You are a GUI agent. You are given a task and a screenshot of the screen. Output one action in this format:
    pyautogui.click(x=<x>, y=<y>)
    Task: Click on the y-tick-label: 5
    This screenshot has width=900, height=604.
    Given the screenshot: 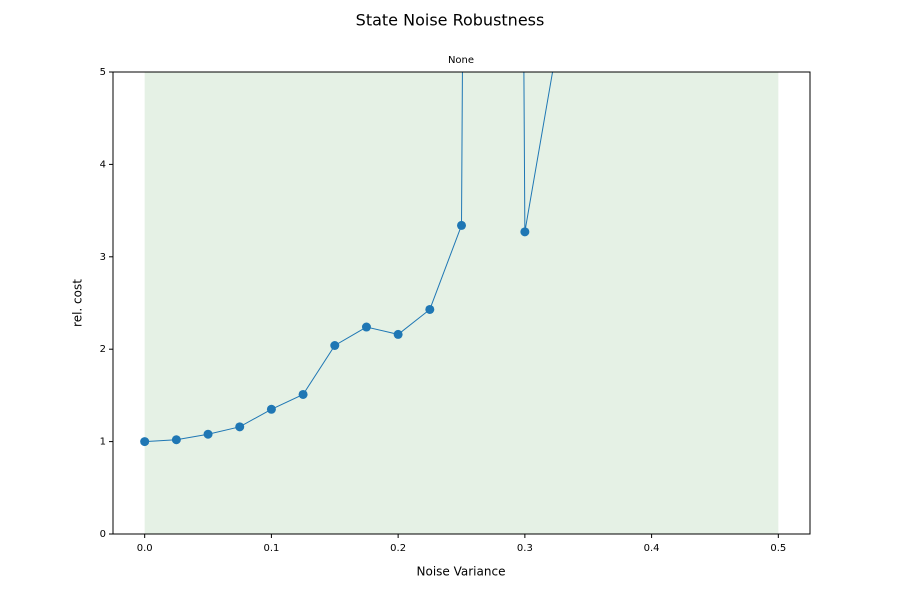 What is the action you would take?
    pyautogui.click(x=103, y=72)
    